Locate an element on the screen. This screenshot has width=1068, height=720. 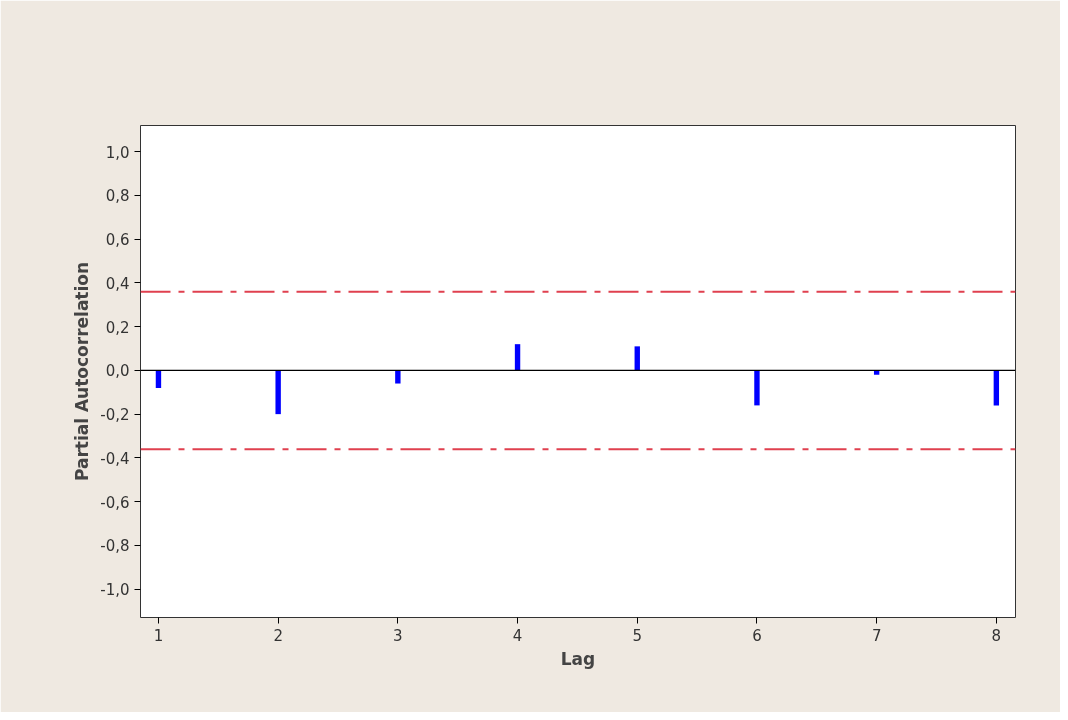
y-tick-label: 1,0 is located at coordinates (117, 152).